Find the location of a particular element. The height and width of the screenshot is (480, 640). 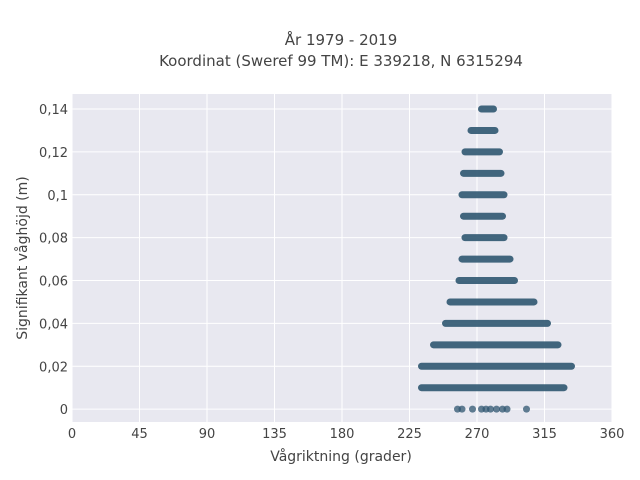

x-tick-label: 315 is located at coordinates (544, 434).